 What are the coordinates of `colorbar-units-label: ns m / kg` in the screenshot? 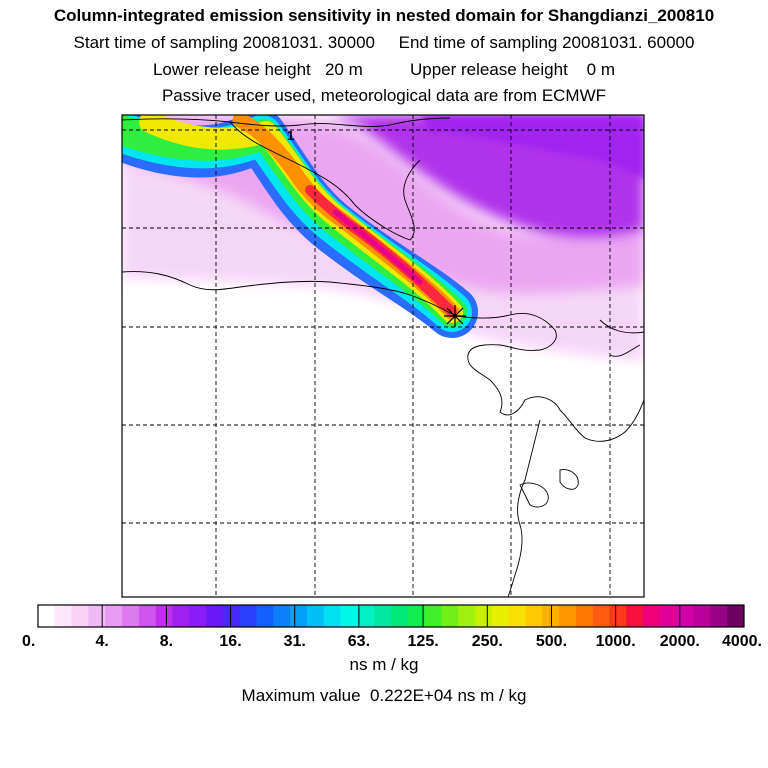 It's located at (384, 664).